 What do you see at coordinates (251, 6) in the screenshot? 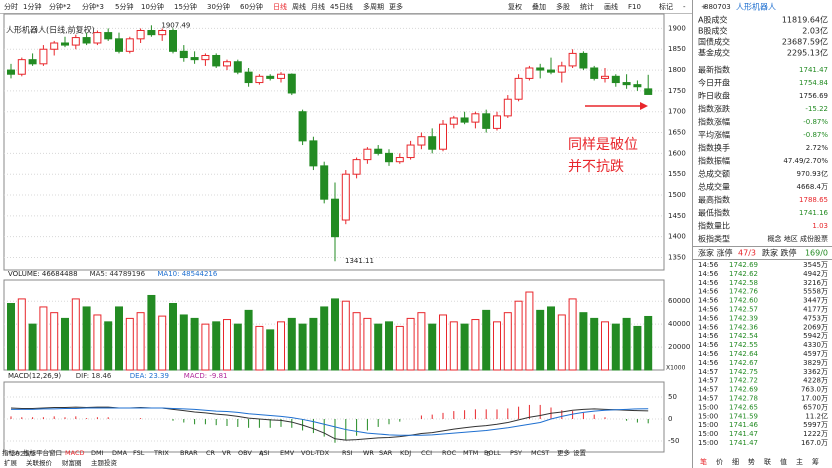
I see `period-tab: 60分钟` at bounding box center [251, 6].